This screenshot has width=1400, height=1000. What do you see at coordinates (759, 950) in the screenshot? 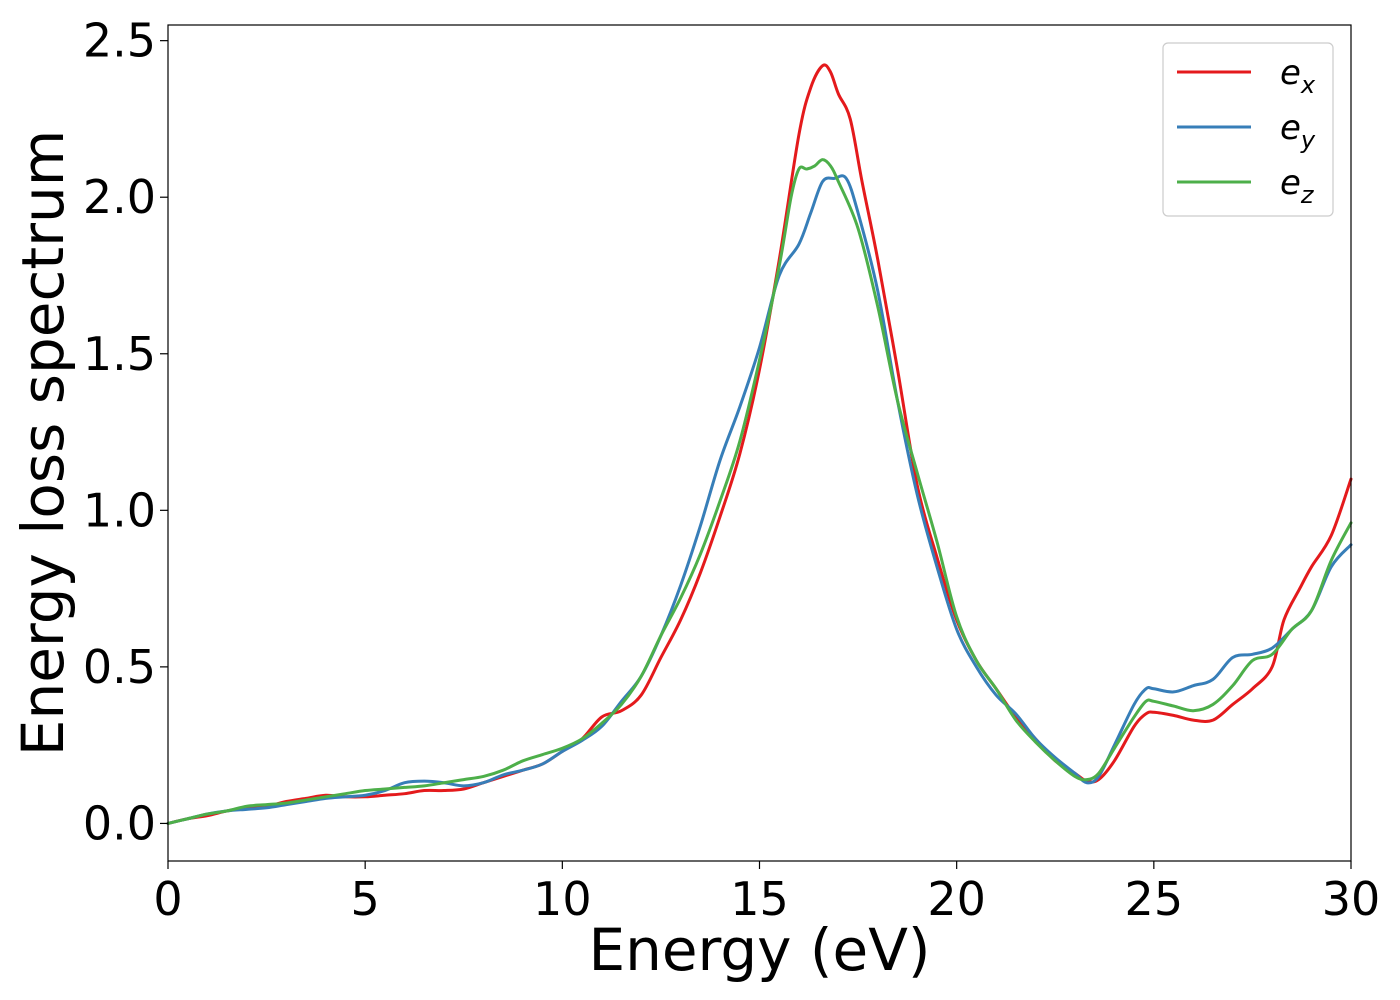
I see `x-axis-title: Energy (eV)` at bounding box center [759, 950].